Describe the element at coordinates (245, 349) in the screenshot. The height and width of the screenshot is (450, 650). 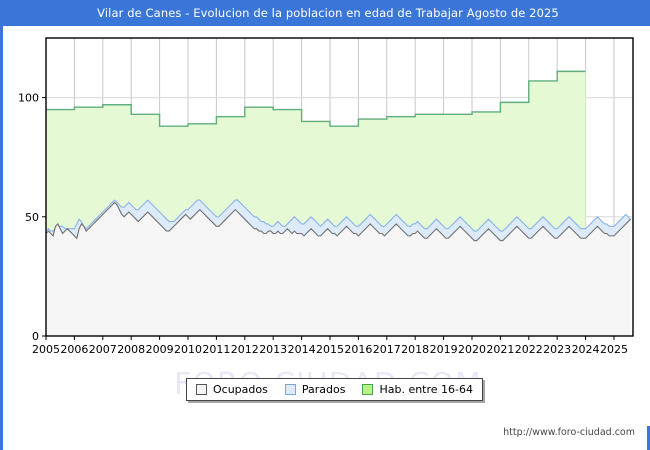
I see `svg-text: 2012` at that location.